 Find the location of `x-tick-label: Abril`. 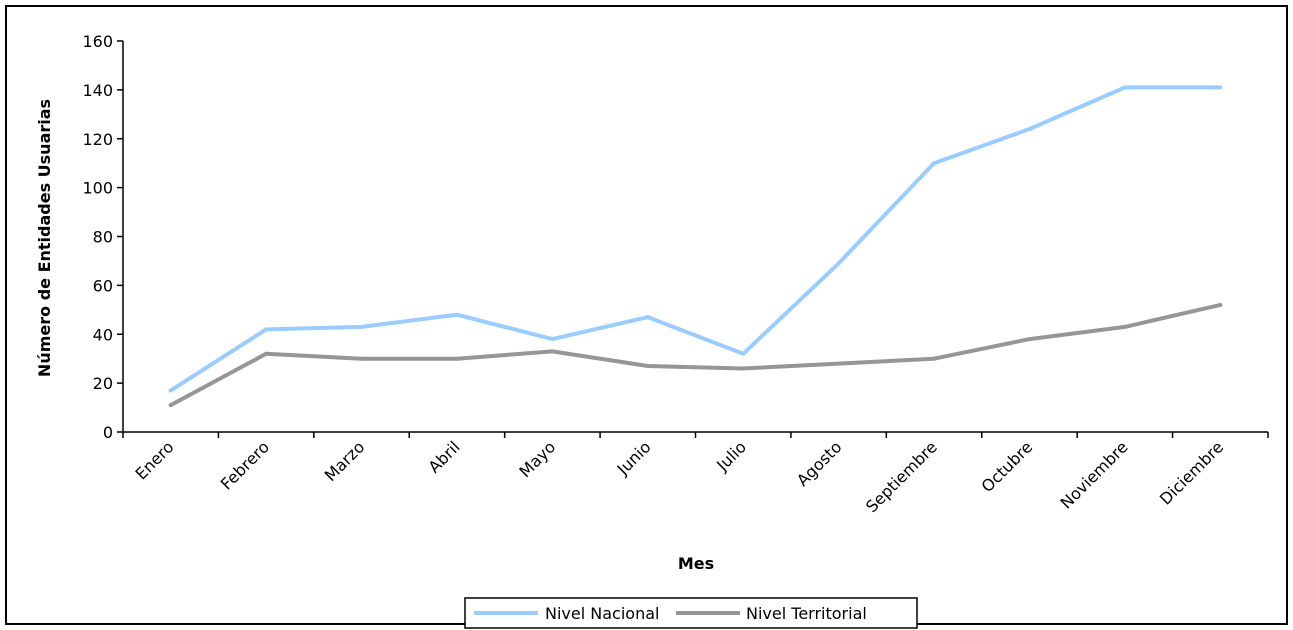

x-tick-label: Abril is located at coordinates (443, 456).